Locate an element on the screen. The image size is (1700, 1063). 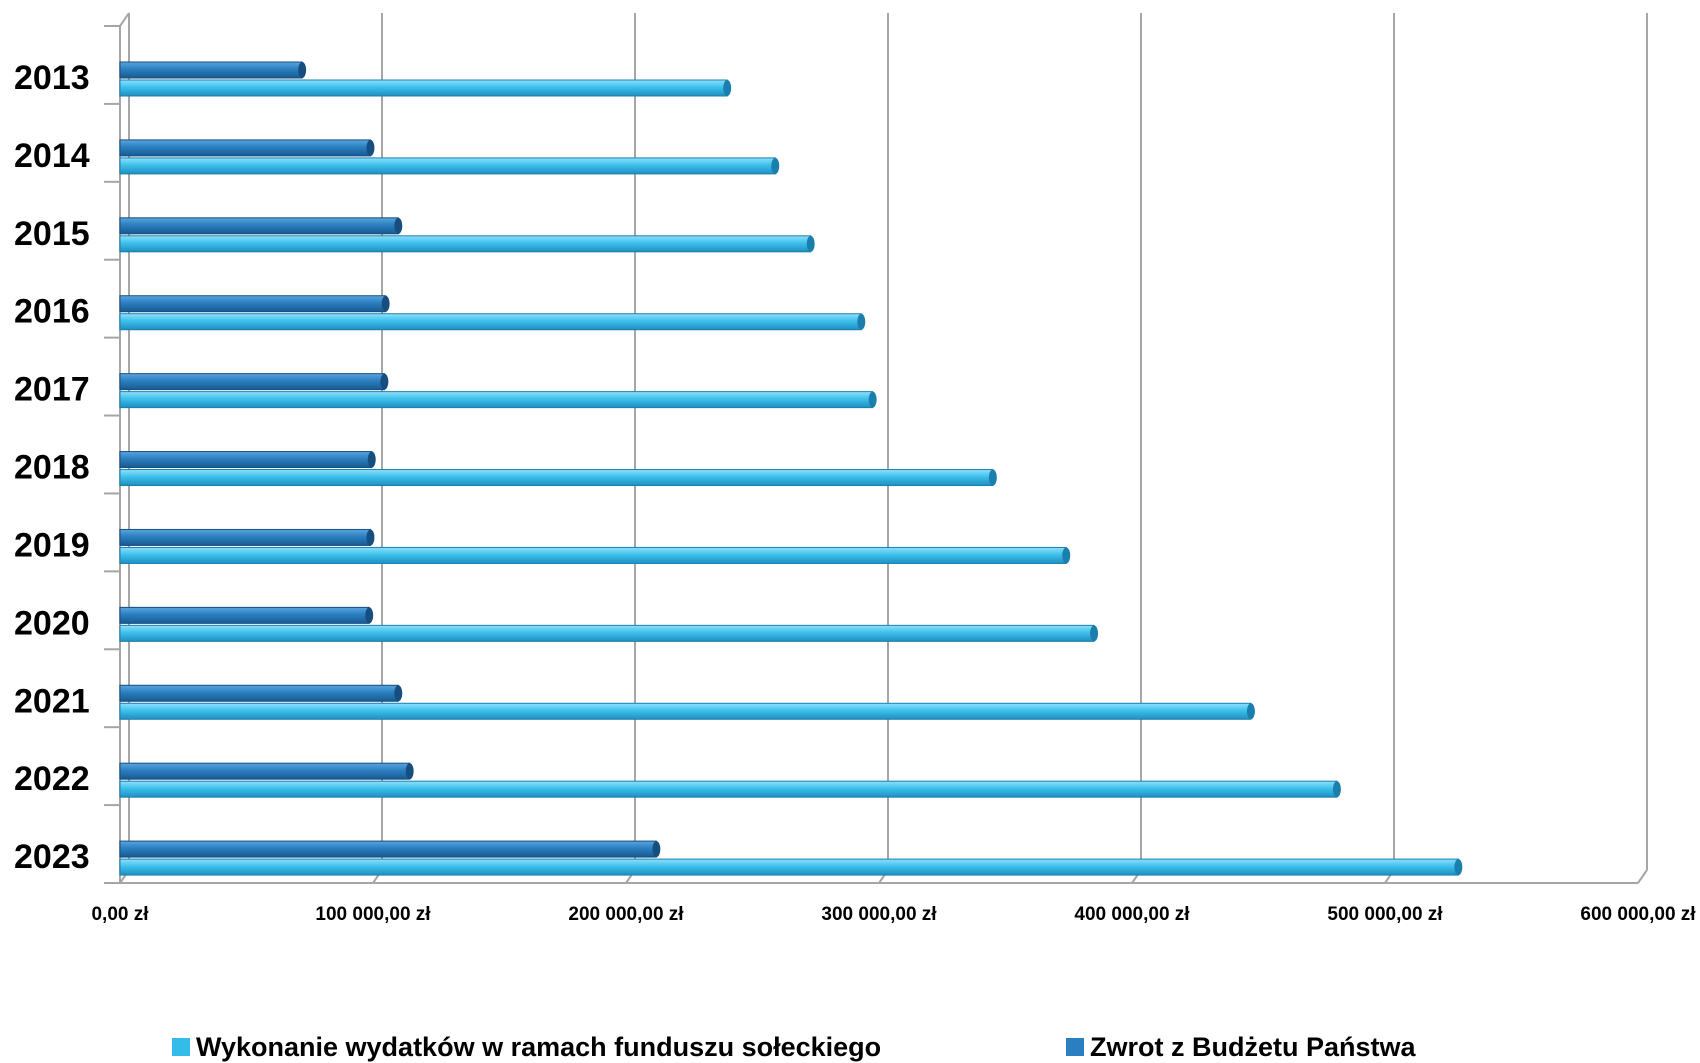
category-label: 2022 is located at coordinates (52, 779).